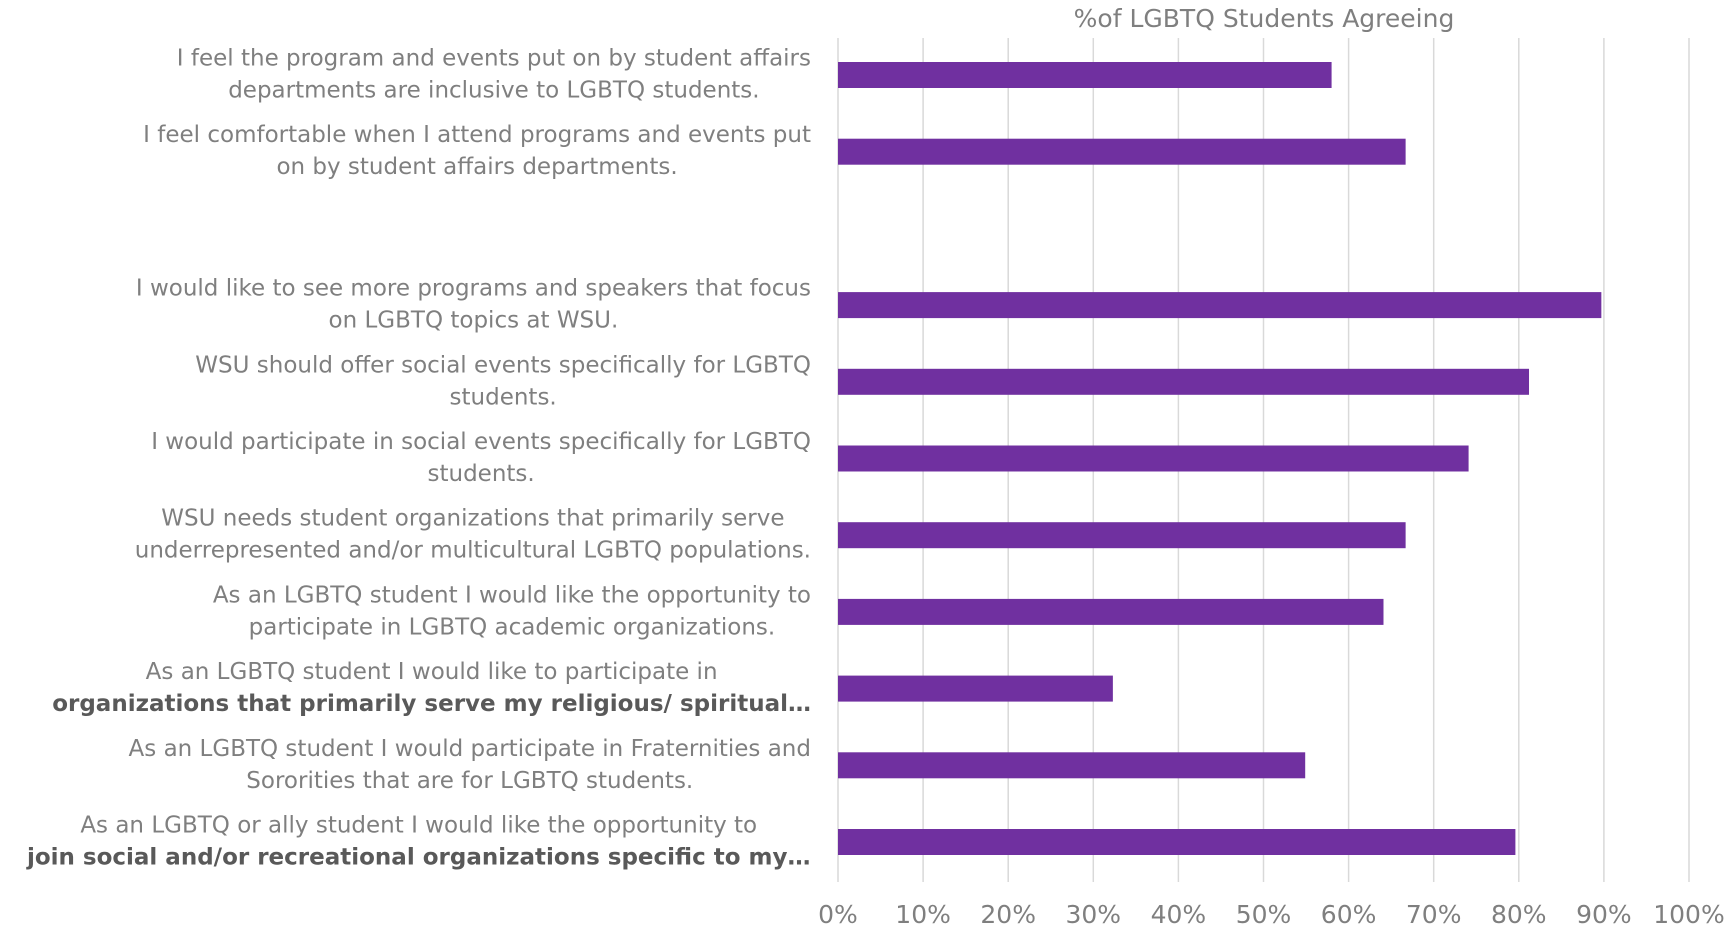 The width and height of the screenshot is (1736, 940). What do you see at coordinates (1179, 914) in the screenshot?
I see `x-tick-label: 40%` at bounding box center [1179, 914].